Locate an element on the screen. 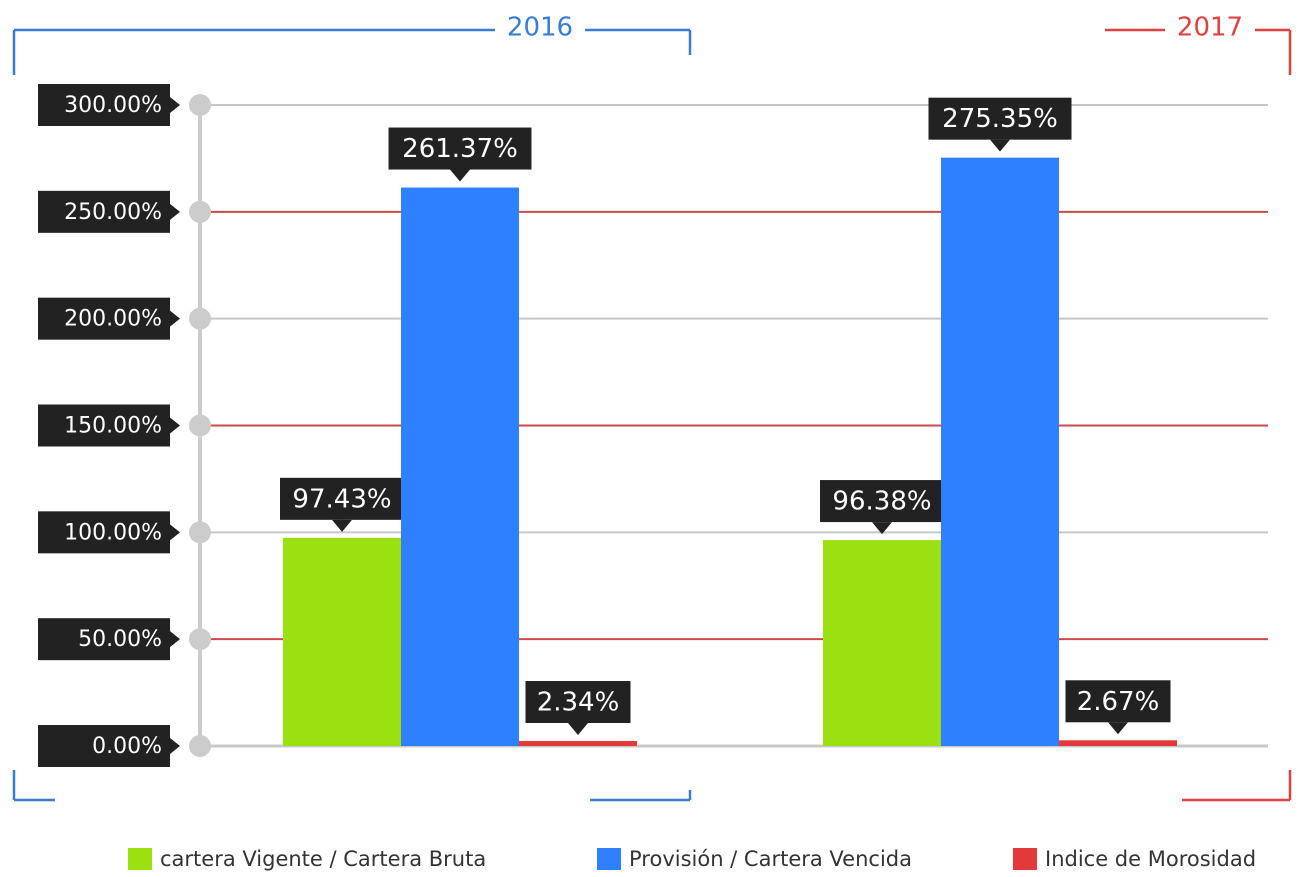 The width and height of the screenshot is (1308, 877). data-label: 261.37% is located at coordinates (460, 149).